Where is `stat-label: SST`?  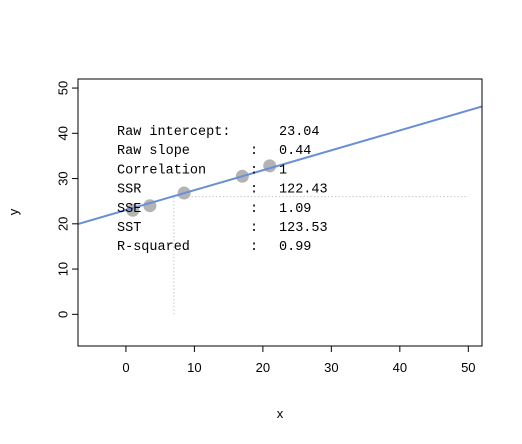 stat-label: SST is located at coordinates (129, 228).